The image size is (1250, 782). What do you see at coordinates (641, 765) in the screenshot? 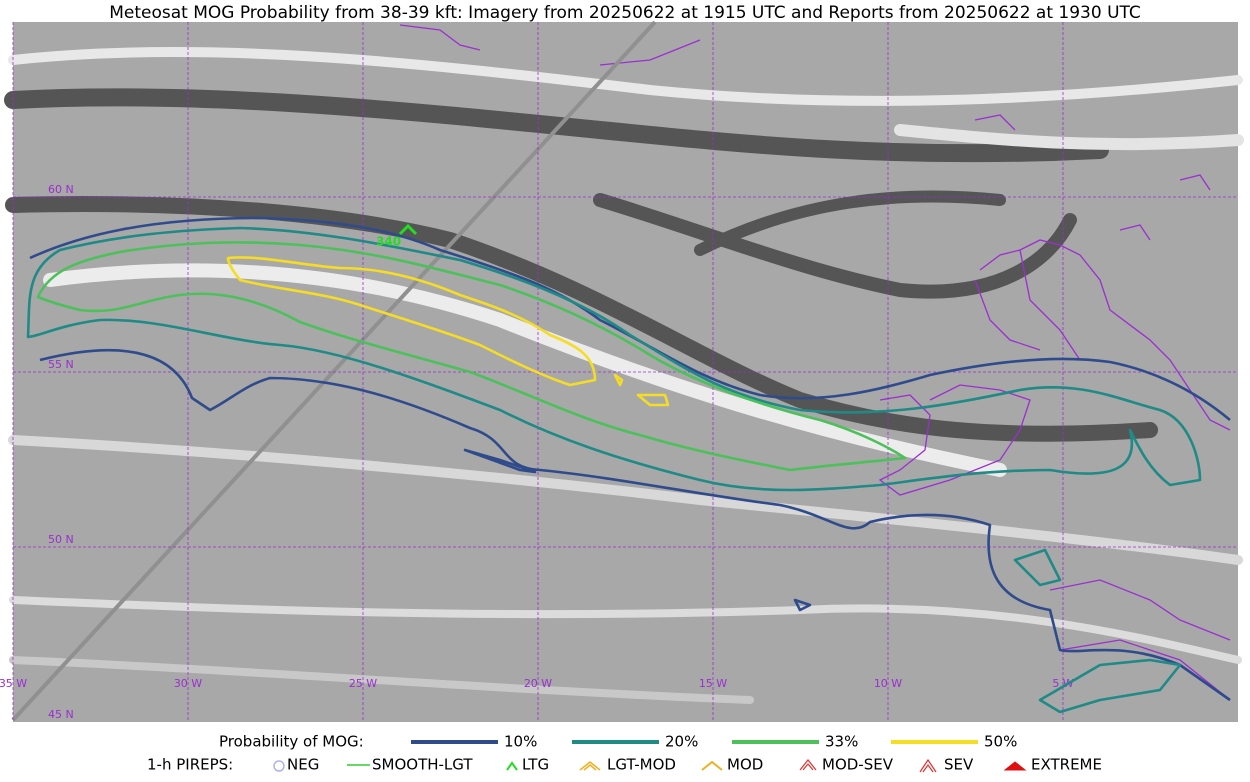
I see `pirep-label: LGT-MOD` at bounding box center [641, 765].